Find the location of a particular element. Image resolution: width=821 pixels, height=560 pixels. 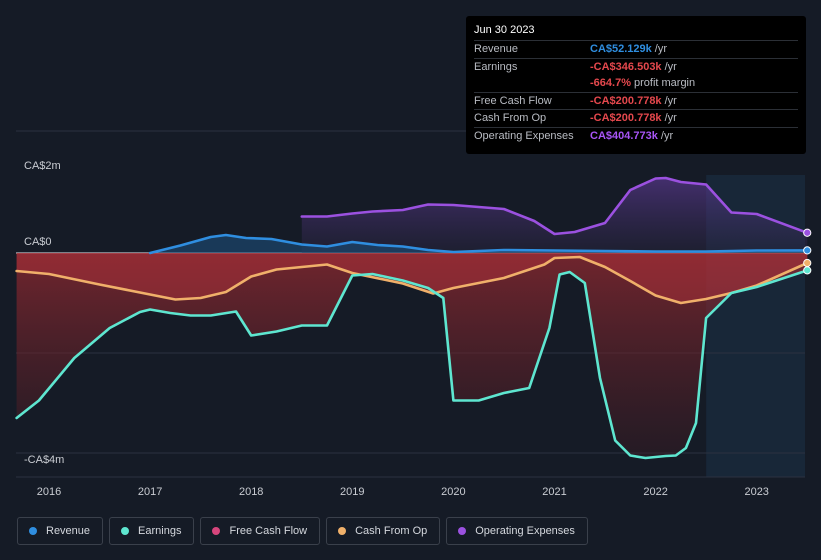

earnings-end-point is located at coordinates (807, 270).